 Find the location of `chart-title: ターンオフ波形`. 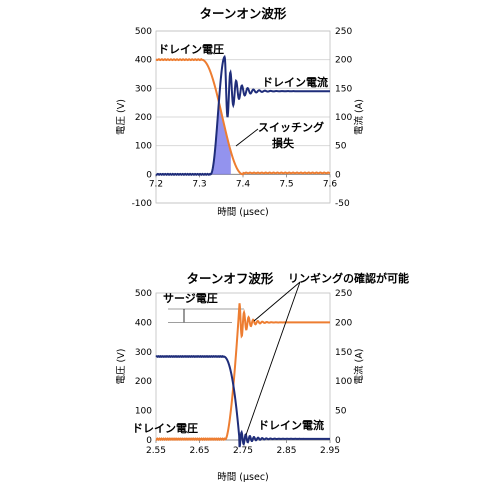

chart-title: ターンオフ波形 is located at coordinates (230, 278).